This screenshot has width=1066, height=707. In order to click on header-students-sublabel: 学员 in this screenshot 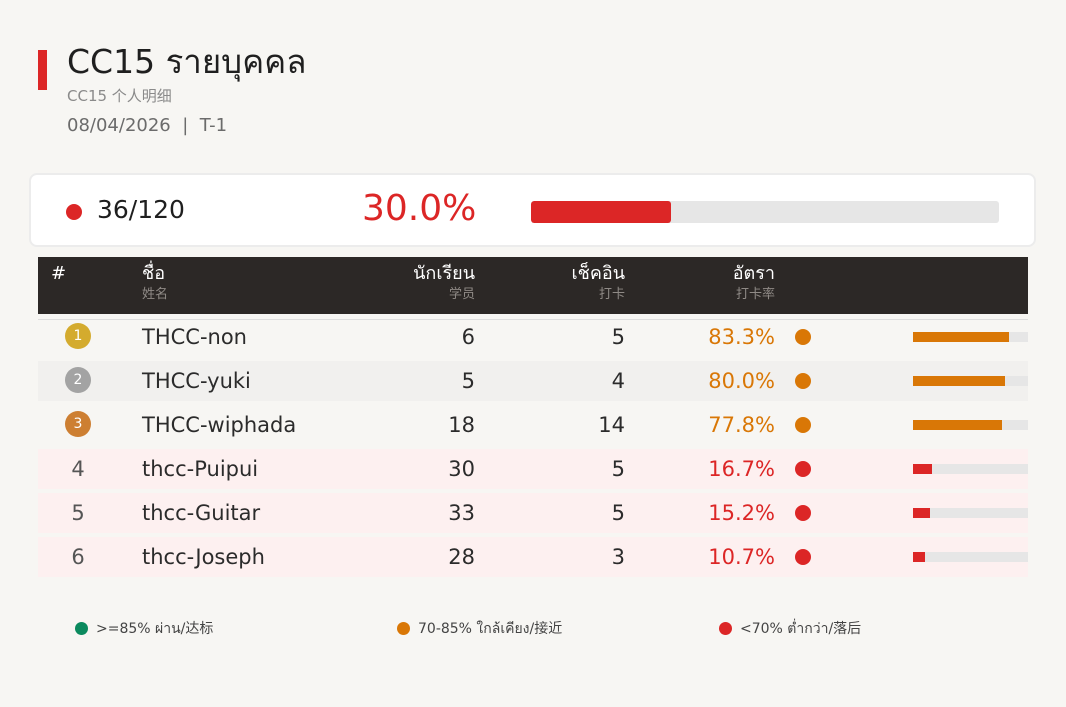, I will do `click(461, 294)`.